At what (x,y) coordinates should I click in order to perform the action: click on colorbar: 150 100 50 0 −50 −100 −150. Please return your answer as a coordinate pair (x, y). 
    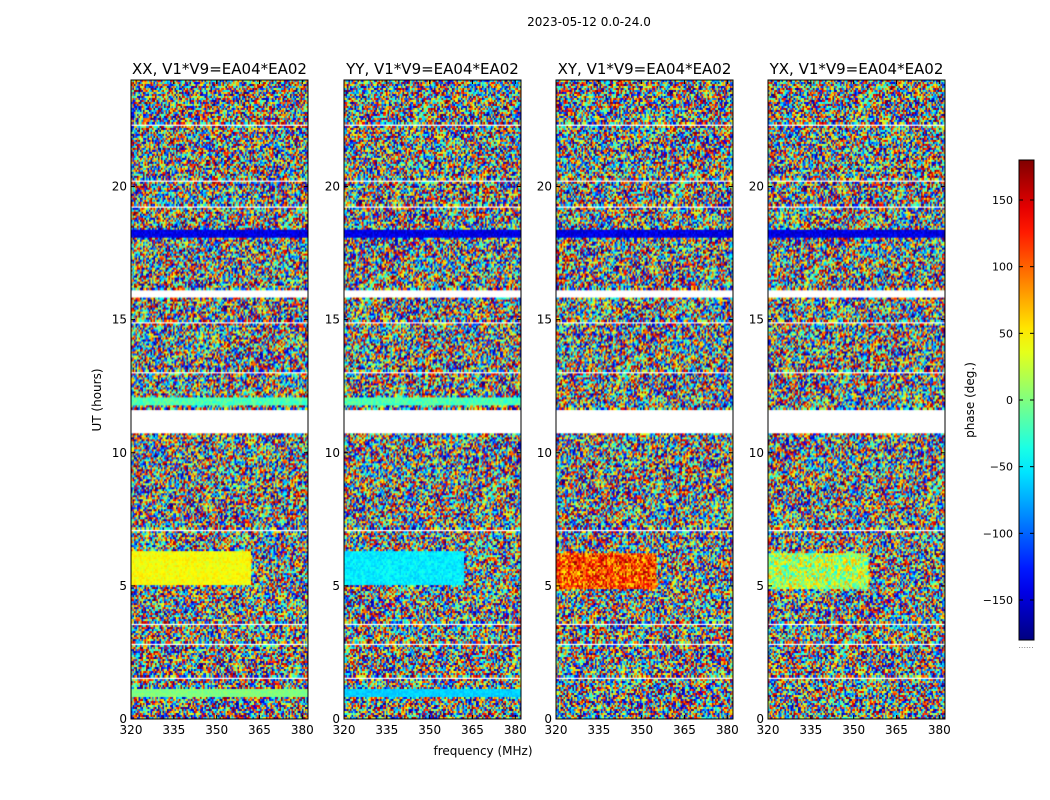
    Looking at the image, I should click on (1009, 400).